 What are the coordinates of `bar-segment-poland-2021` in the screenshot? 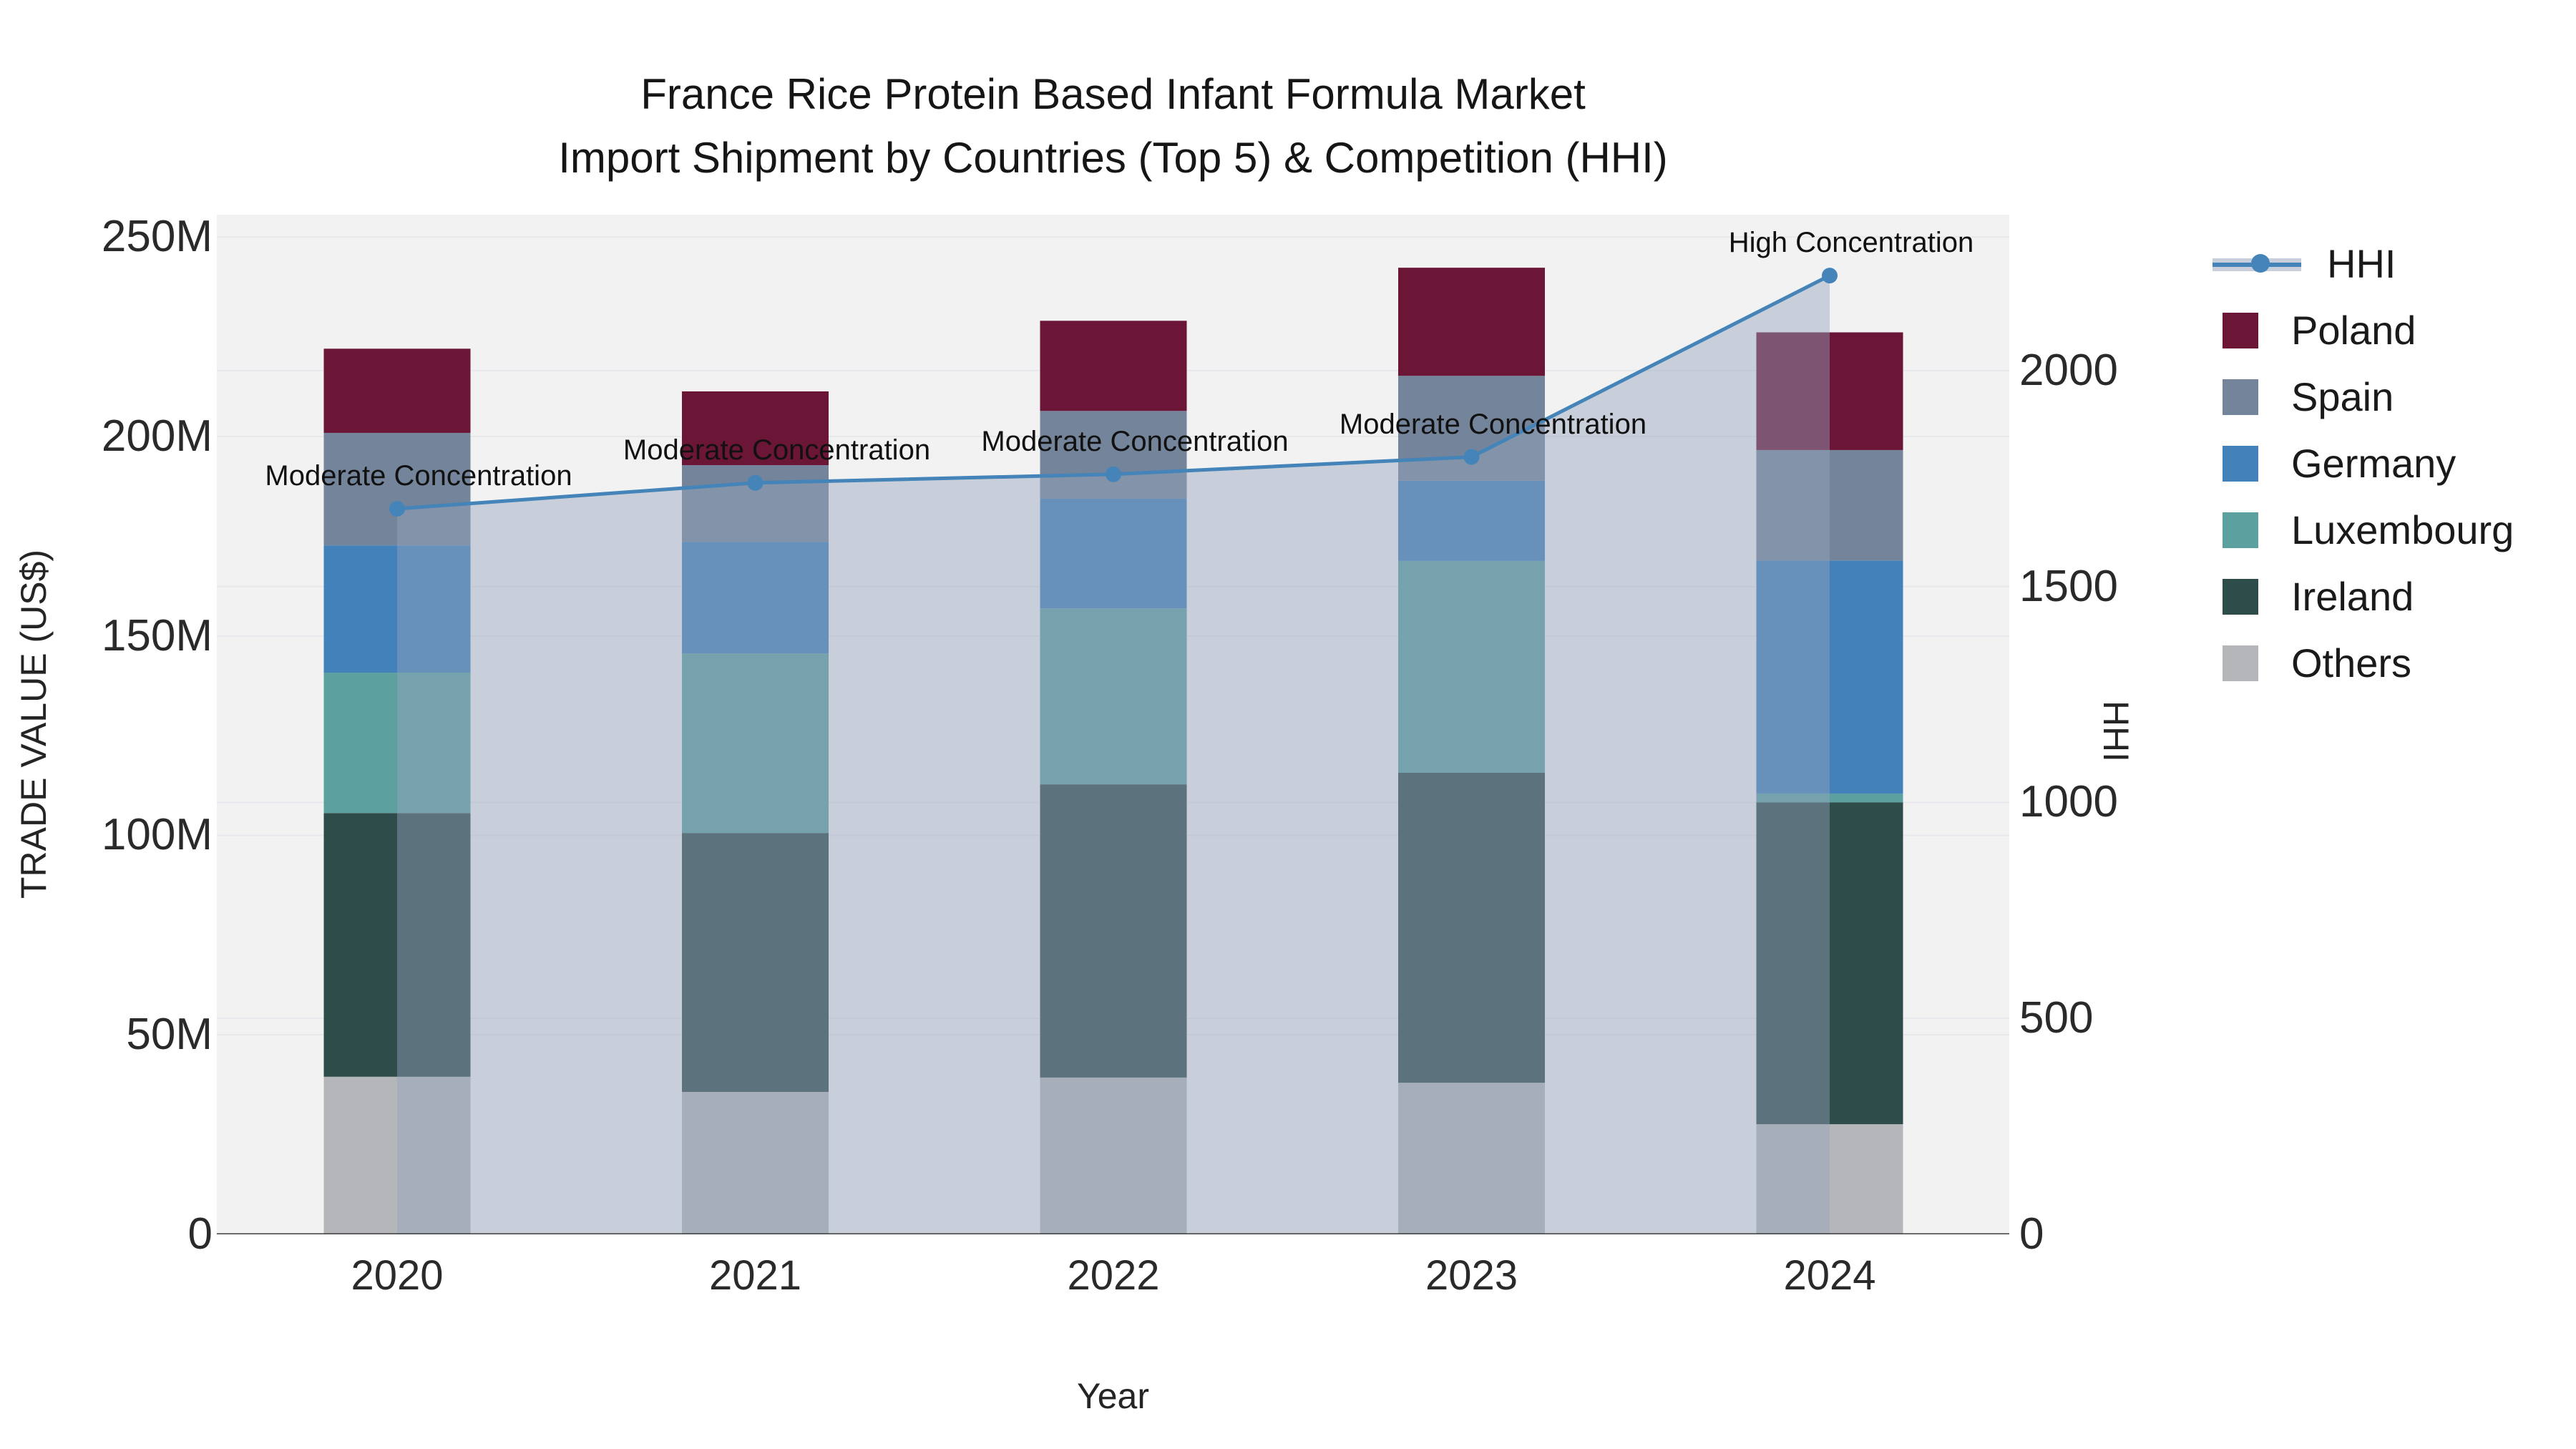 It's located at (755, 428).